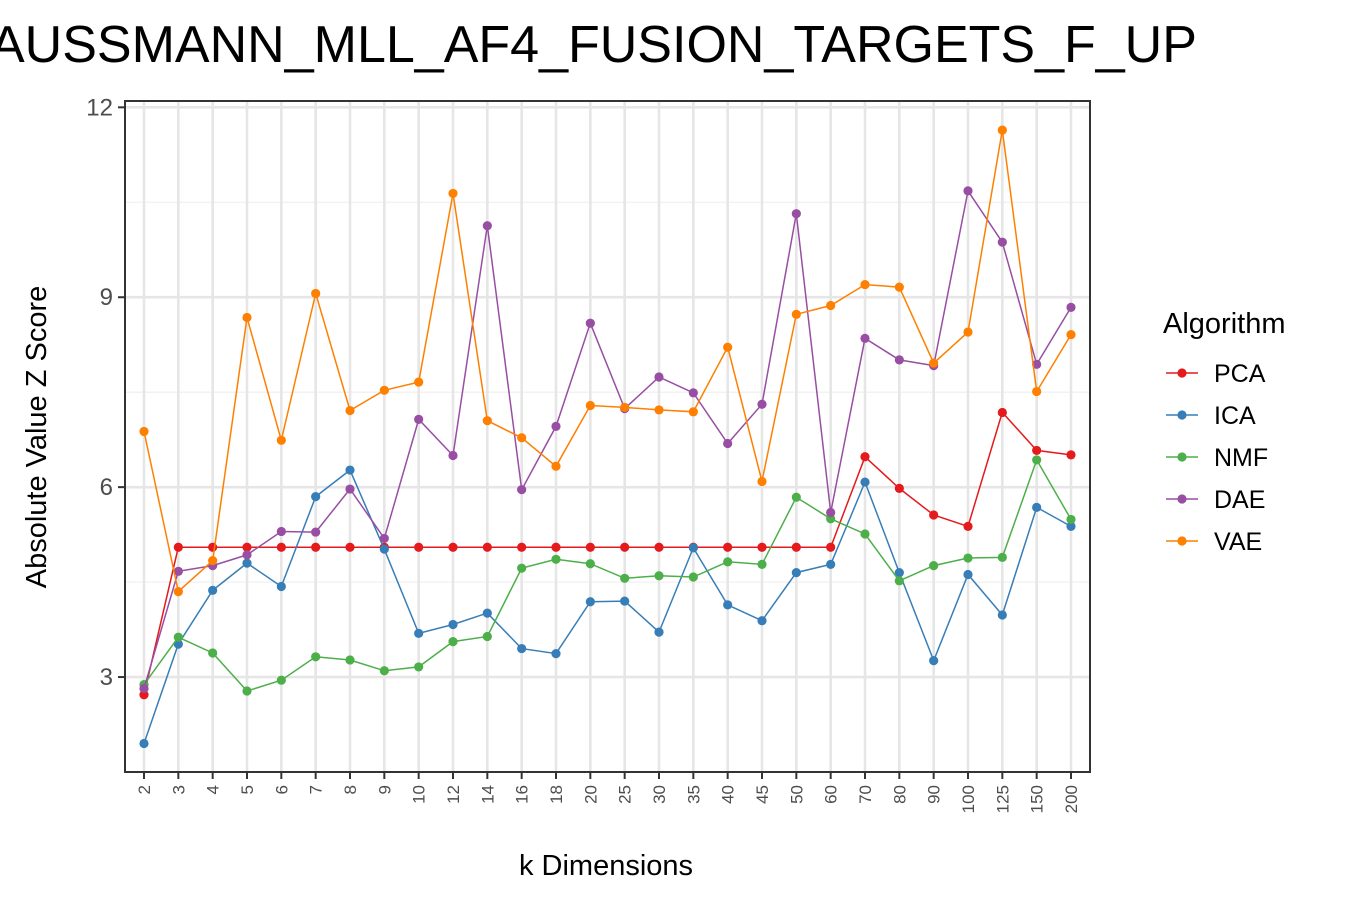 This screenshot has height=900, width=1350. What do you see at coordinates (659, 794) in the screenshot?
I see `x-tick-label: 30` at bounding box center [659, 794].